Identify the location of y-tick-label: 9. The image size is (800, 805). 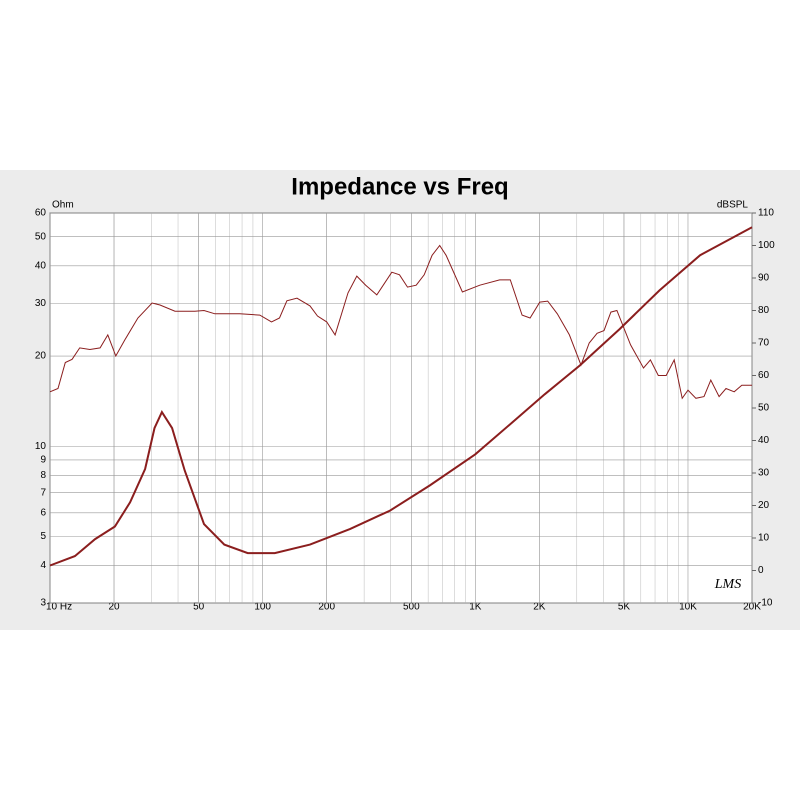
(43, 460).